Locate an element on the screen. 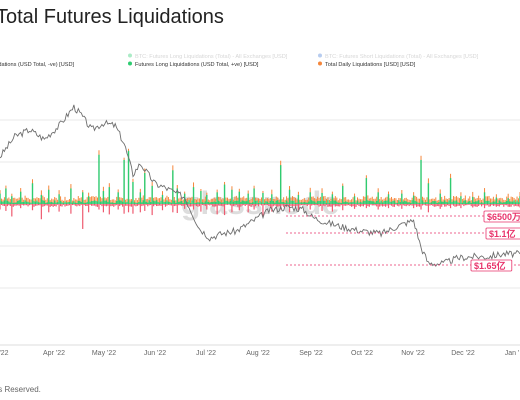  value-label: $1.1亿 is located at coordinates (502, 233).